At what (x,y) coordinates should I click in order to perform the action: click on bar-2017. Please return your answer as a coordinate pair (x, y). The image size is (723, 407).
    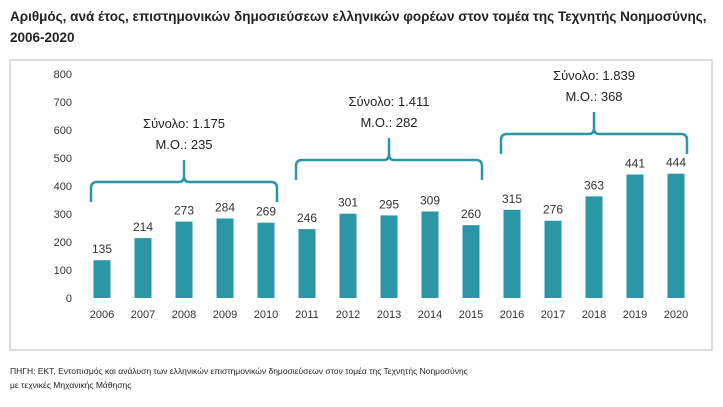
    Looking at the image, I should click on (553, 259).